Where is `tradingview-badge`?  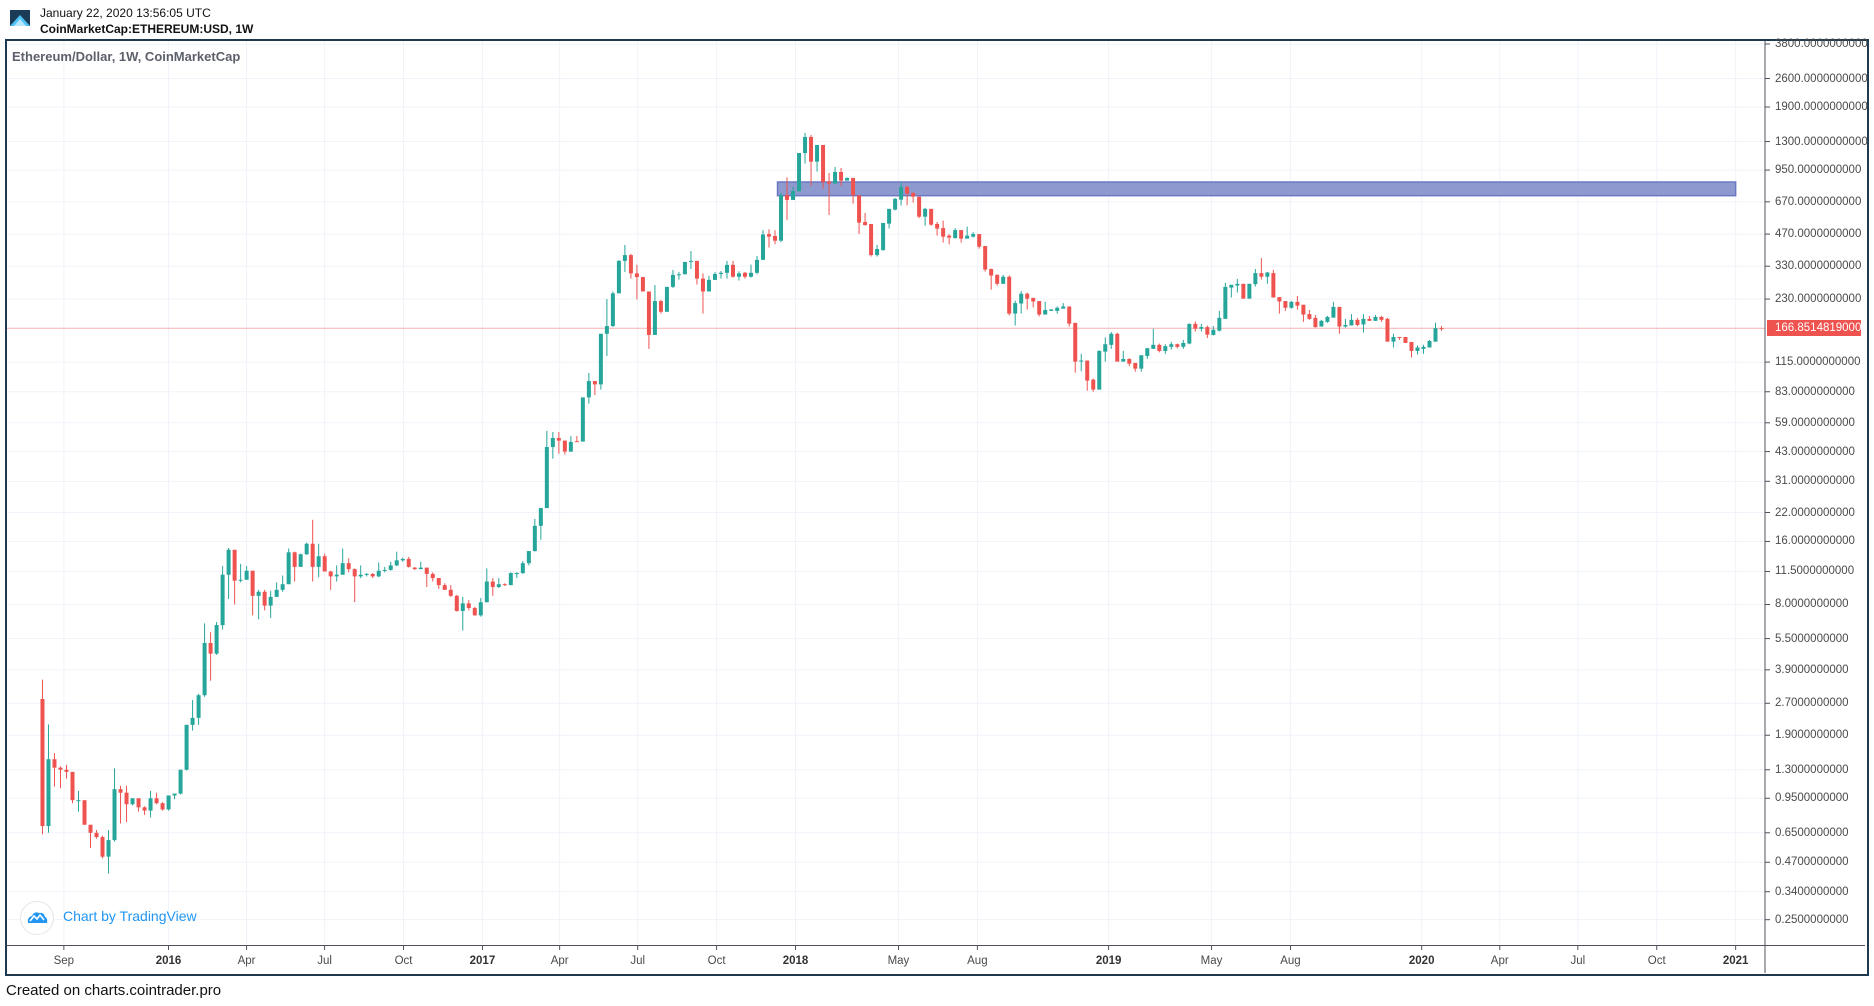 tradingview-badge is located at coordinates (37, 918).